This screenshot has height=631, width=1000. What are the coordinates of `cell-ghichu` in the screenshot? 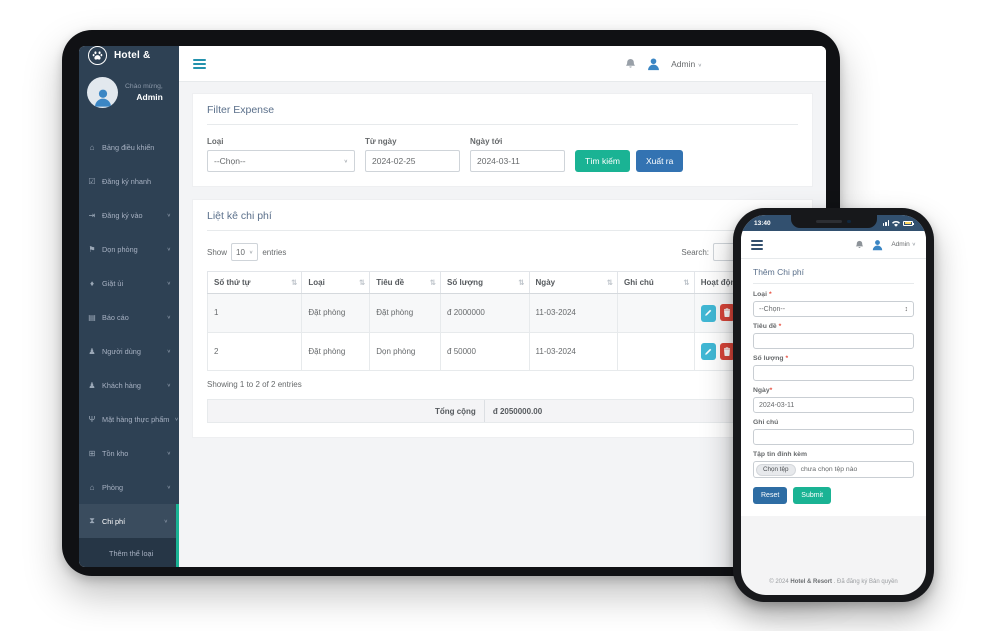 It's located at (656, 313).